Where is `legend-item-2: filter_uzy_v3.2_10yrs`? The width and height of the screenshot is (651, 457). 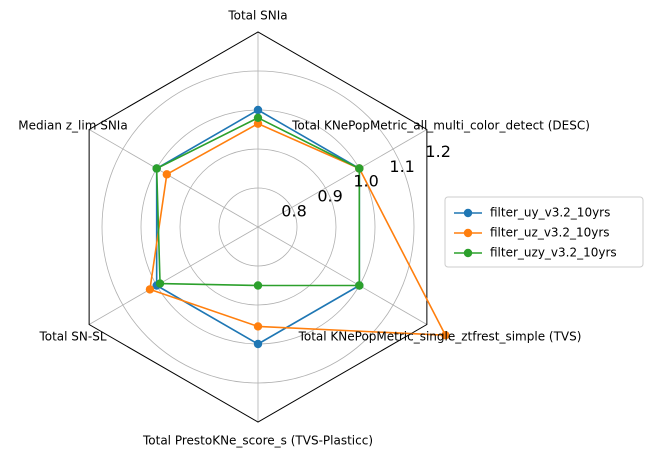 legend-item-2: filter_uzy_v3.2_10yrs is located at coordinates (535, 253).